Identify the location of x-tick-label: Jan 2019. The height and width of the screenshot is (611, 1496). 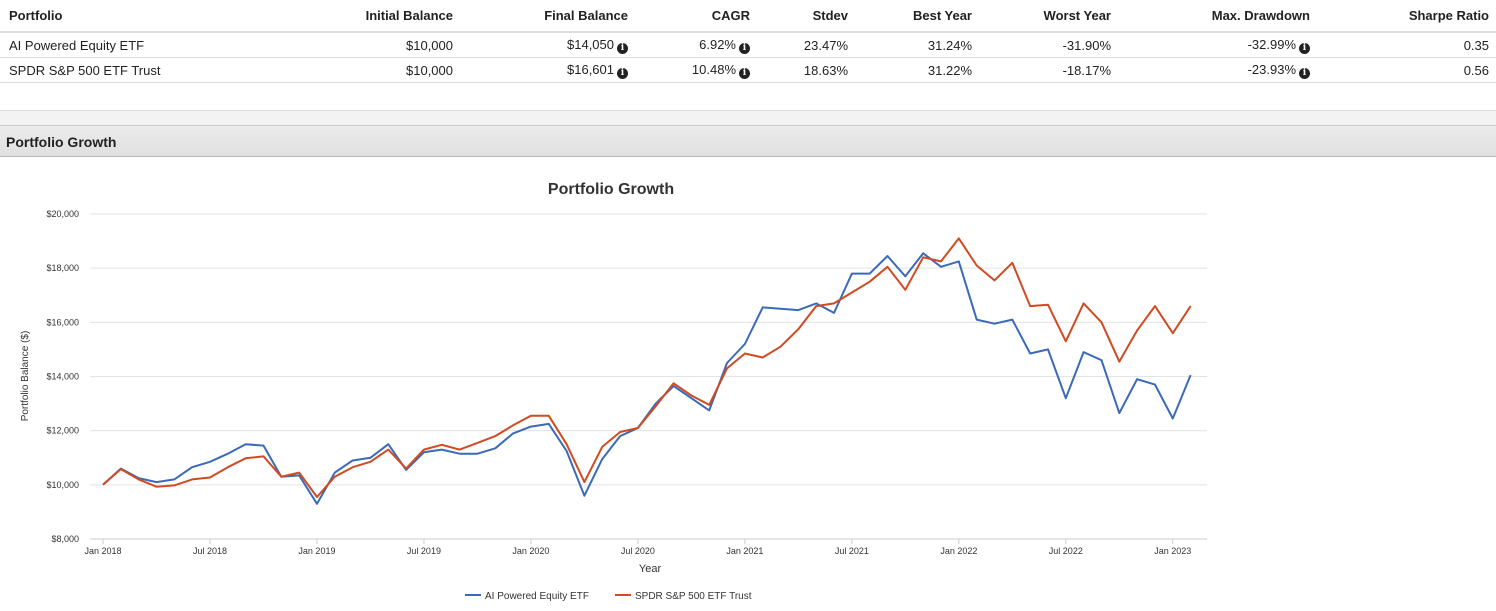
(316, 551).